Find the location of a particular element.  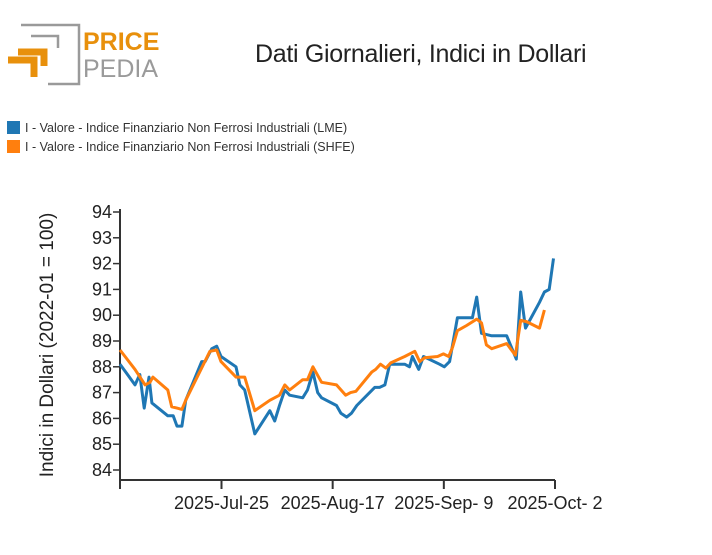

legend-swatch-lme is located at coordinates (13, 127).